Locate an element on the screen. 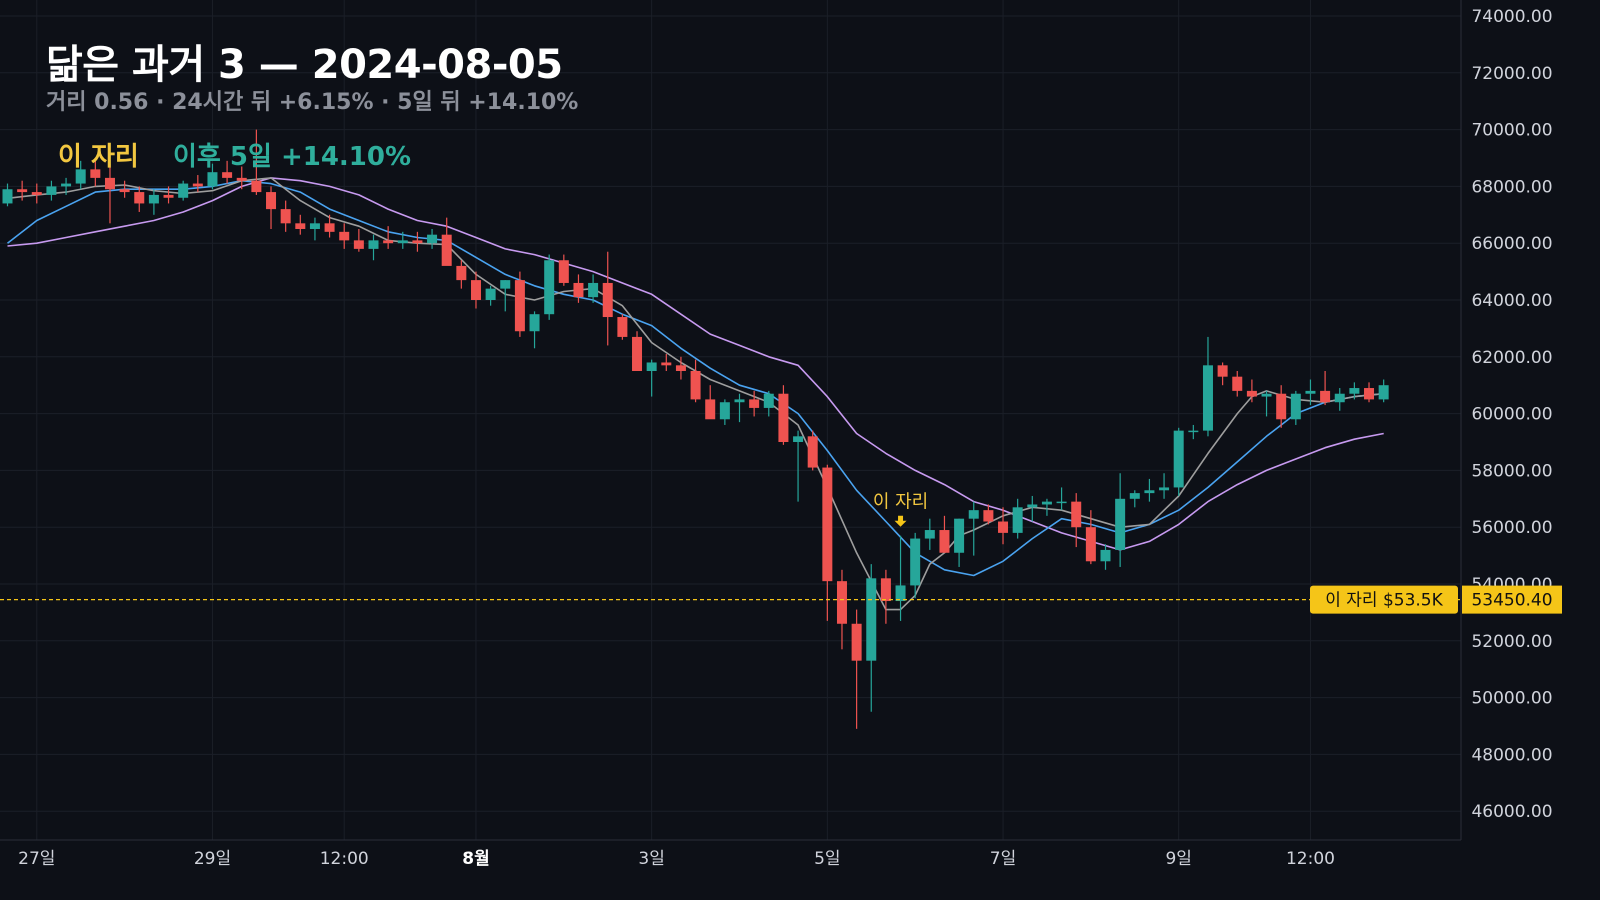 This screenshot has width=1600, height=900. time-axis: 27일 29일 12:00 8월 3일 5일 7일 9일 12:00 is located at coordinates (676, 859).